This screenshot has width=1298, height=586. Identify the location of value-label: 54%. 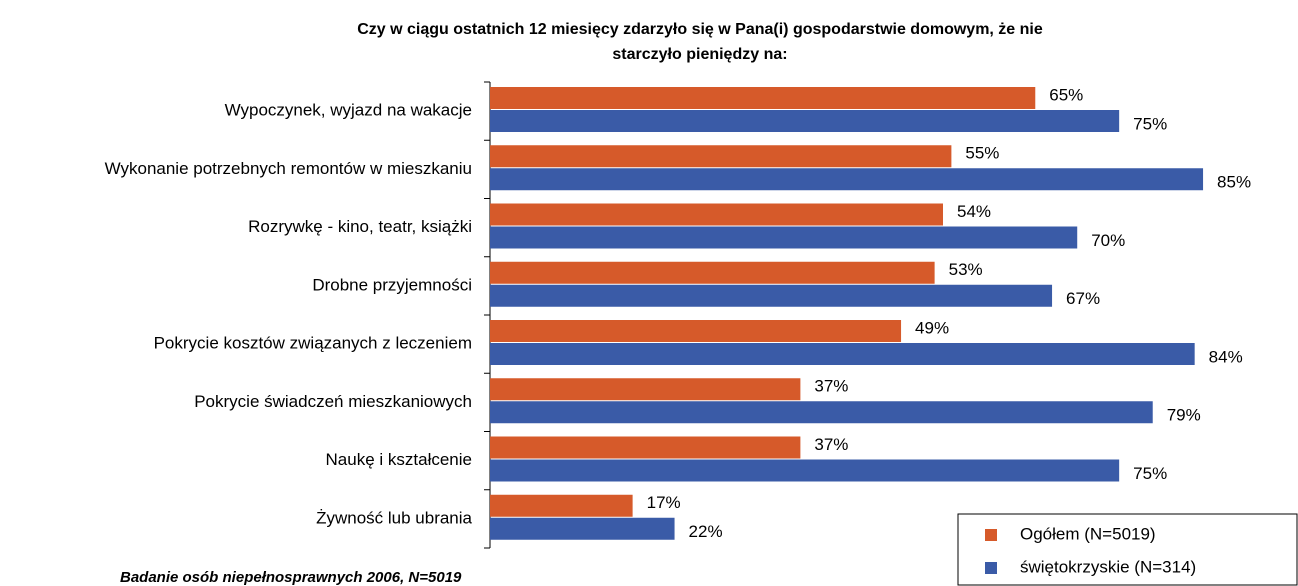
(974, 211).